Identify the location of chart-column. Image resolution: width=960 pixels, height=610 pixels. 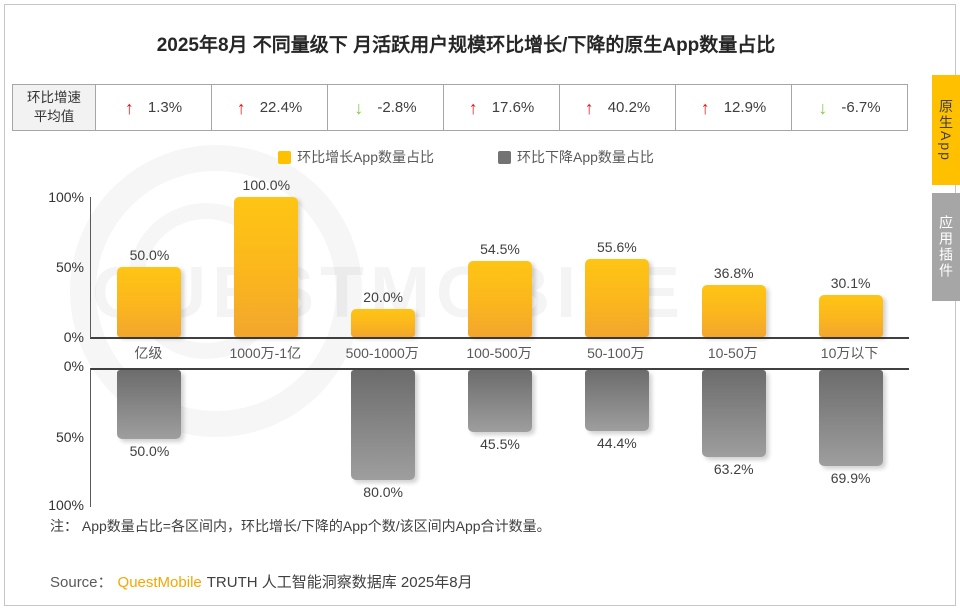
(266, 438).